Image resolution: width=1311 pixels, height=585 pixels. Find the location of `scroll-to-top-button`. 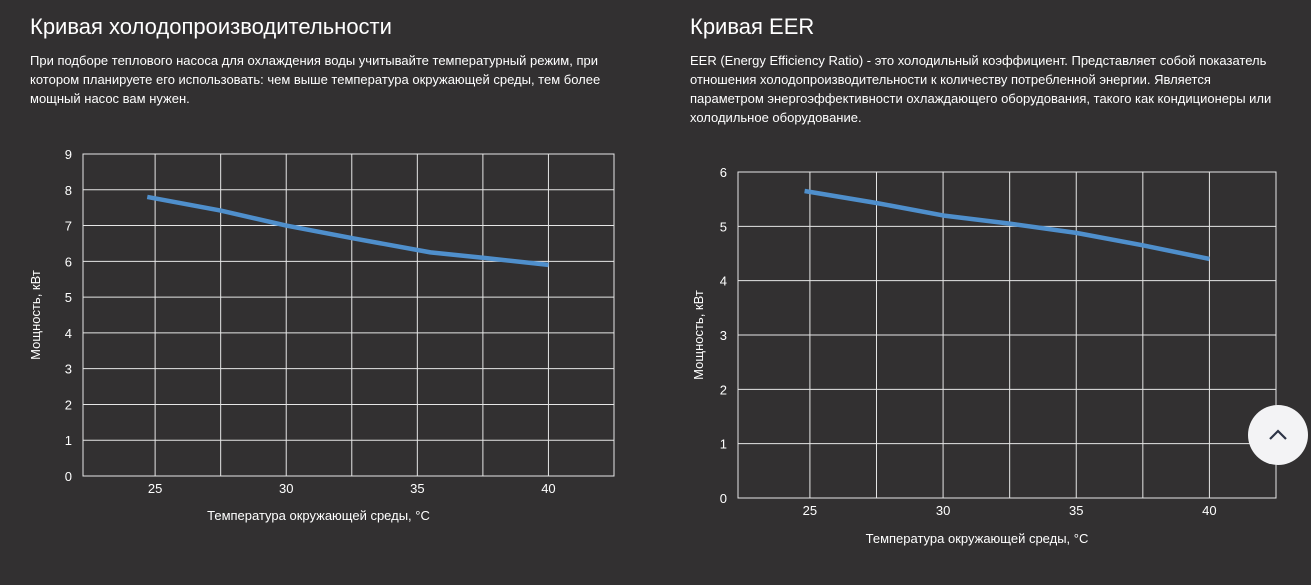

scroll-to-top-button is located at coordinates (1278, 435).